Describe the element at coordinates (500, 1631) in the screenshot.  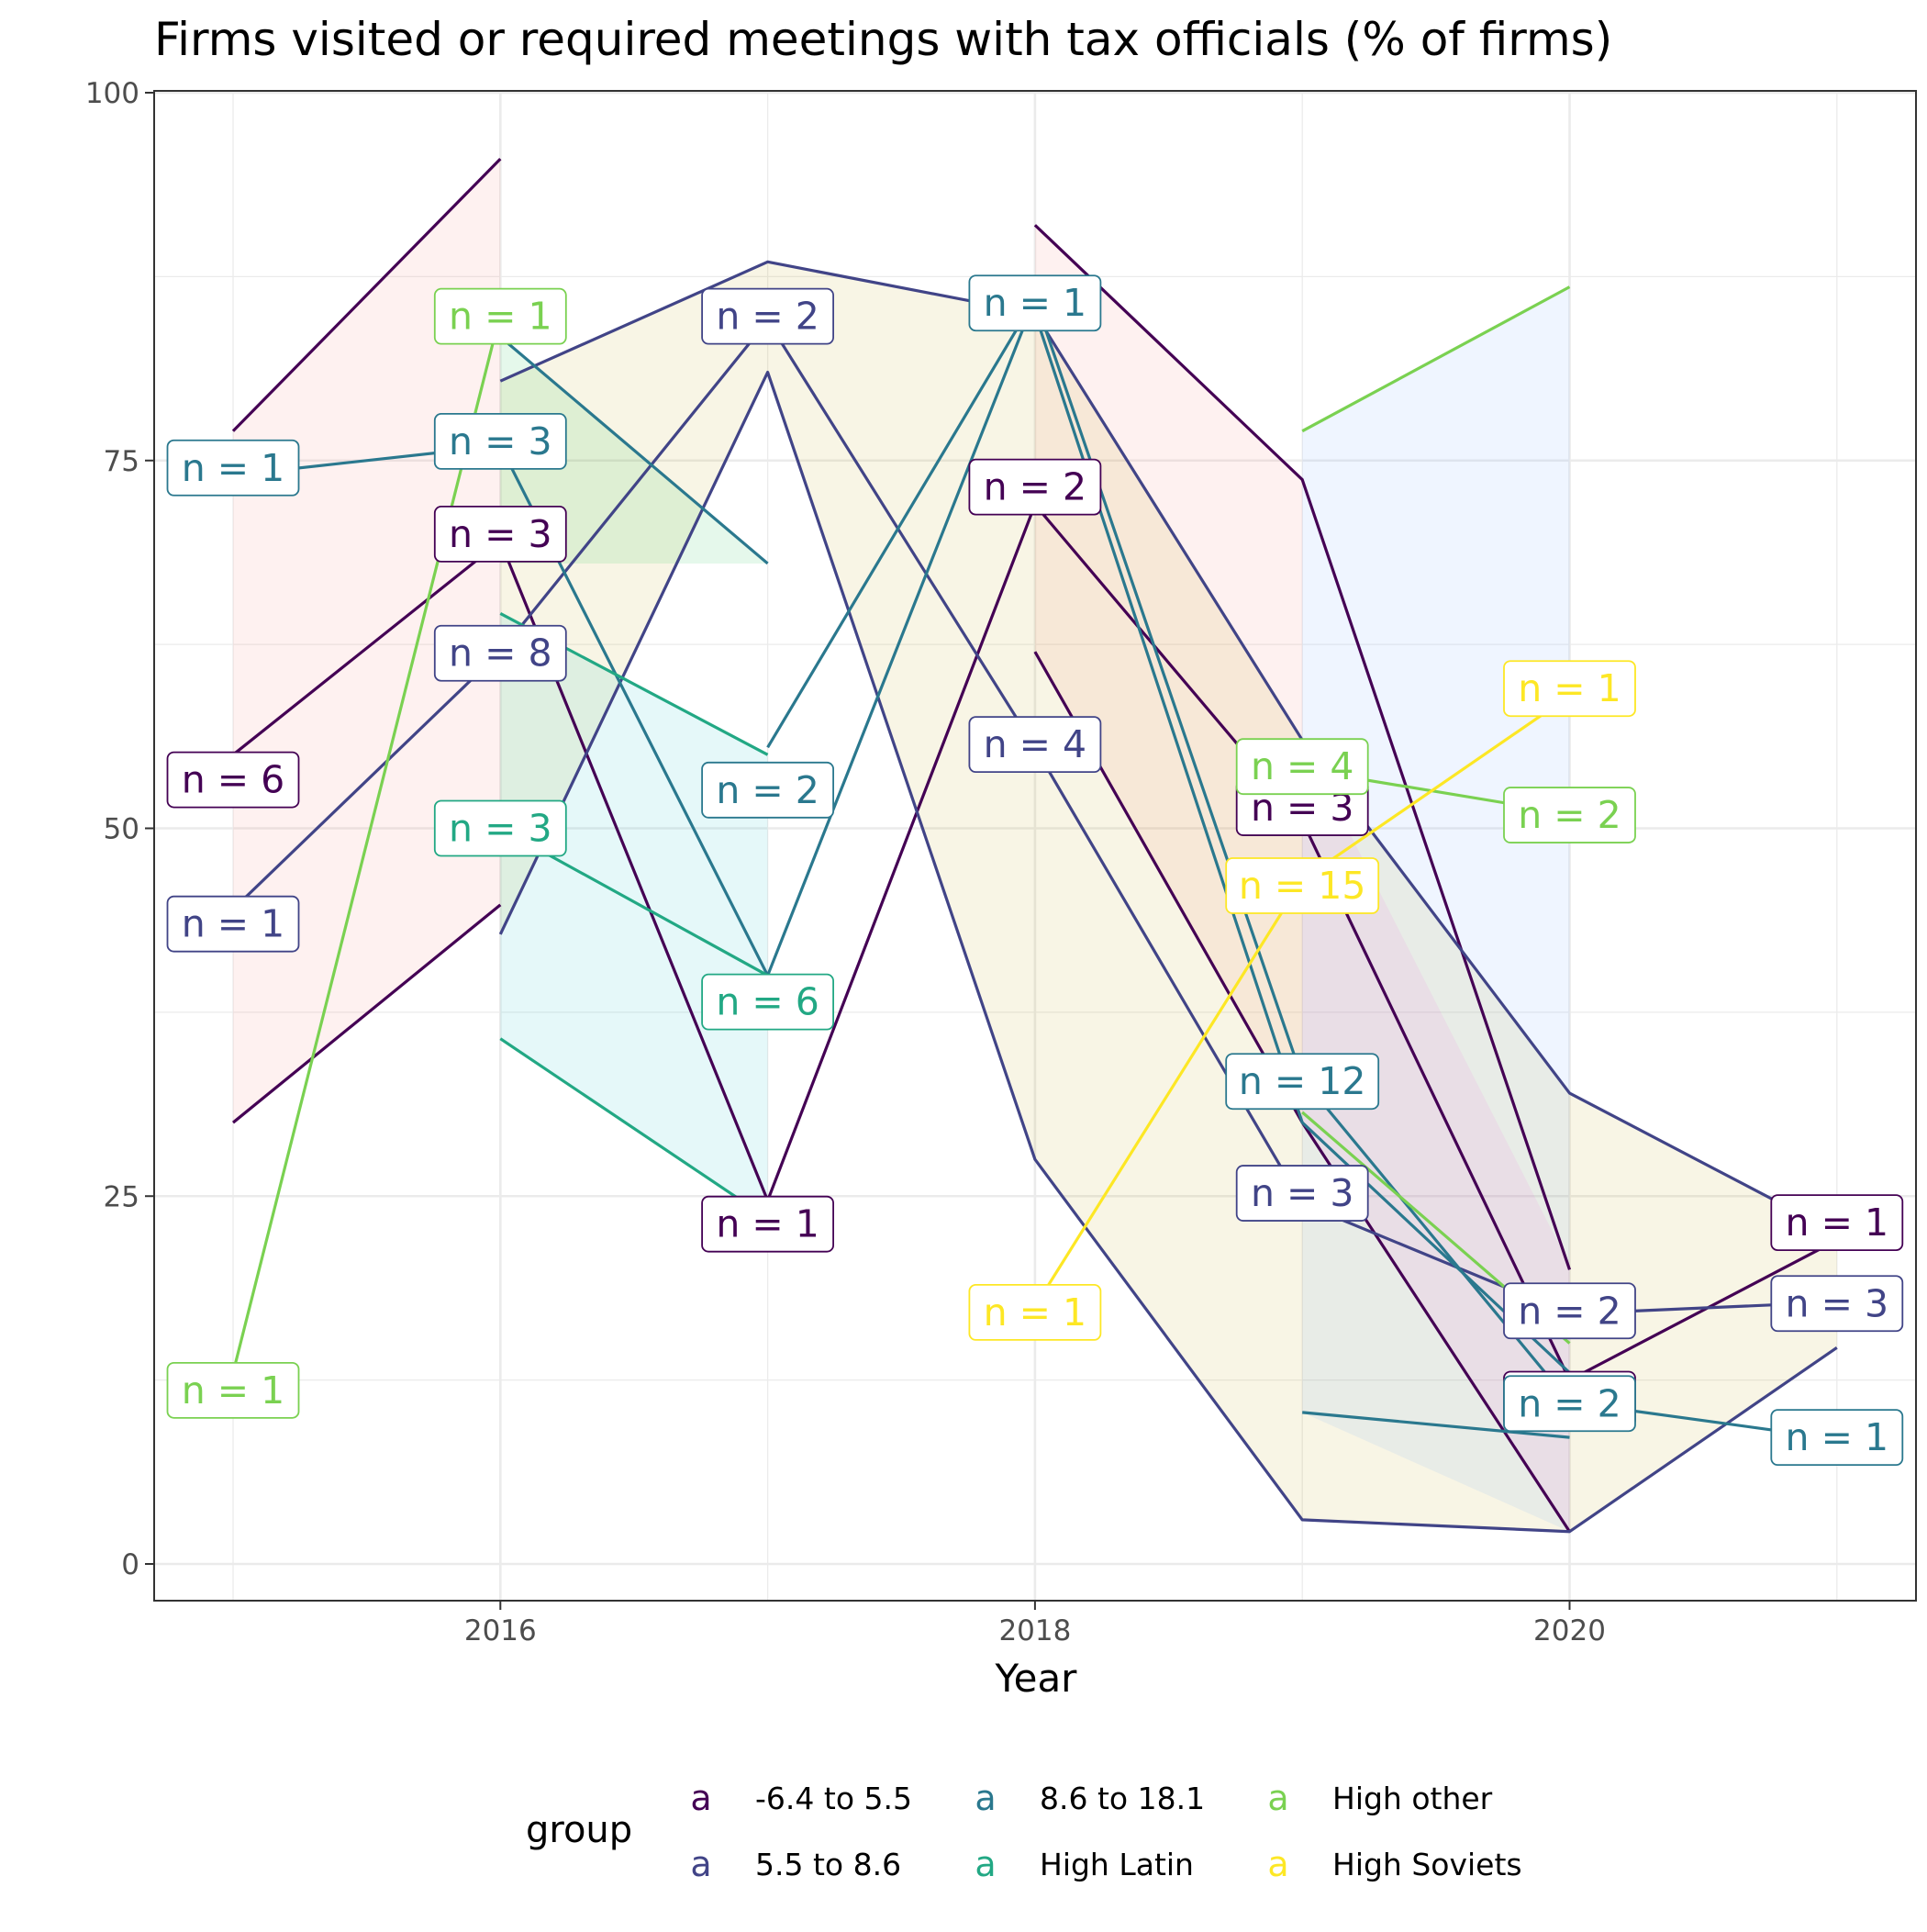
I see `x-tick-label: 2016` at that location.